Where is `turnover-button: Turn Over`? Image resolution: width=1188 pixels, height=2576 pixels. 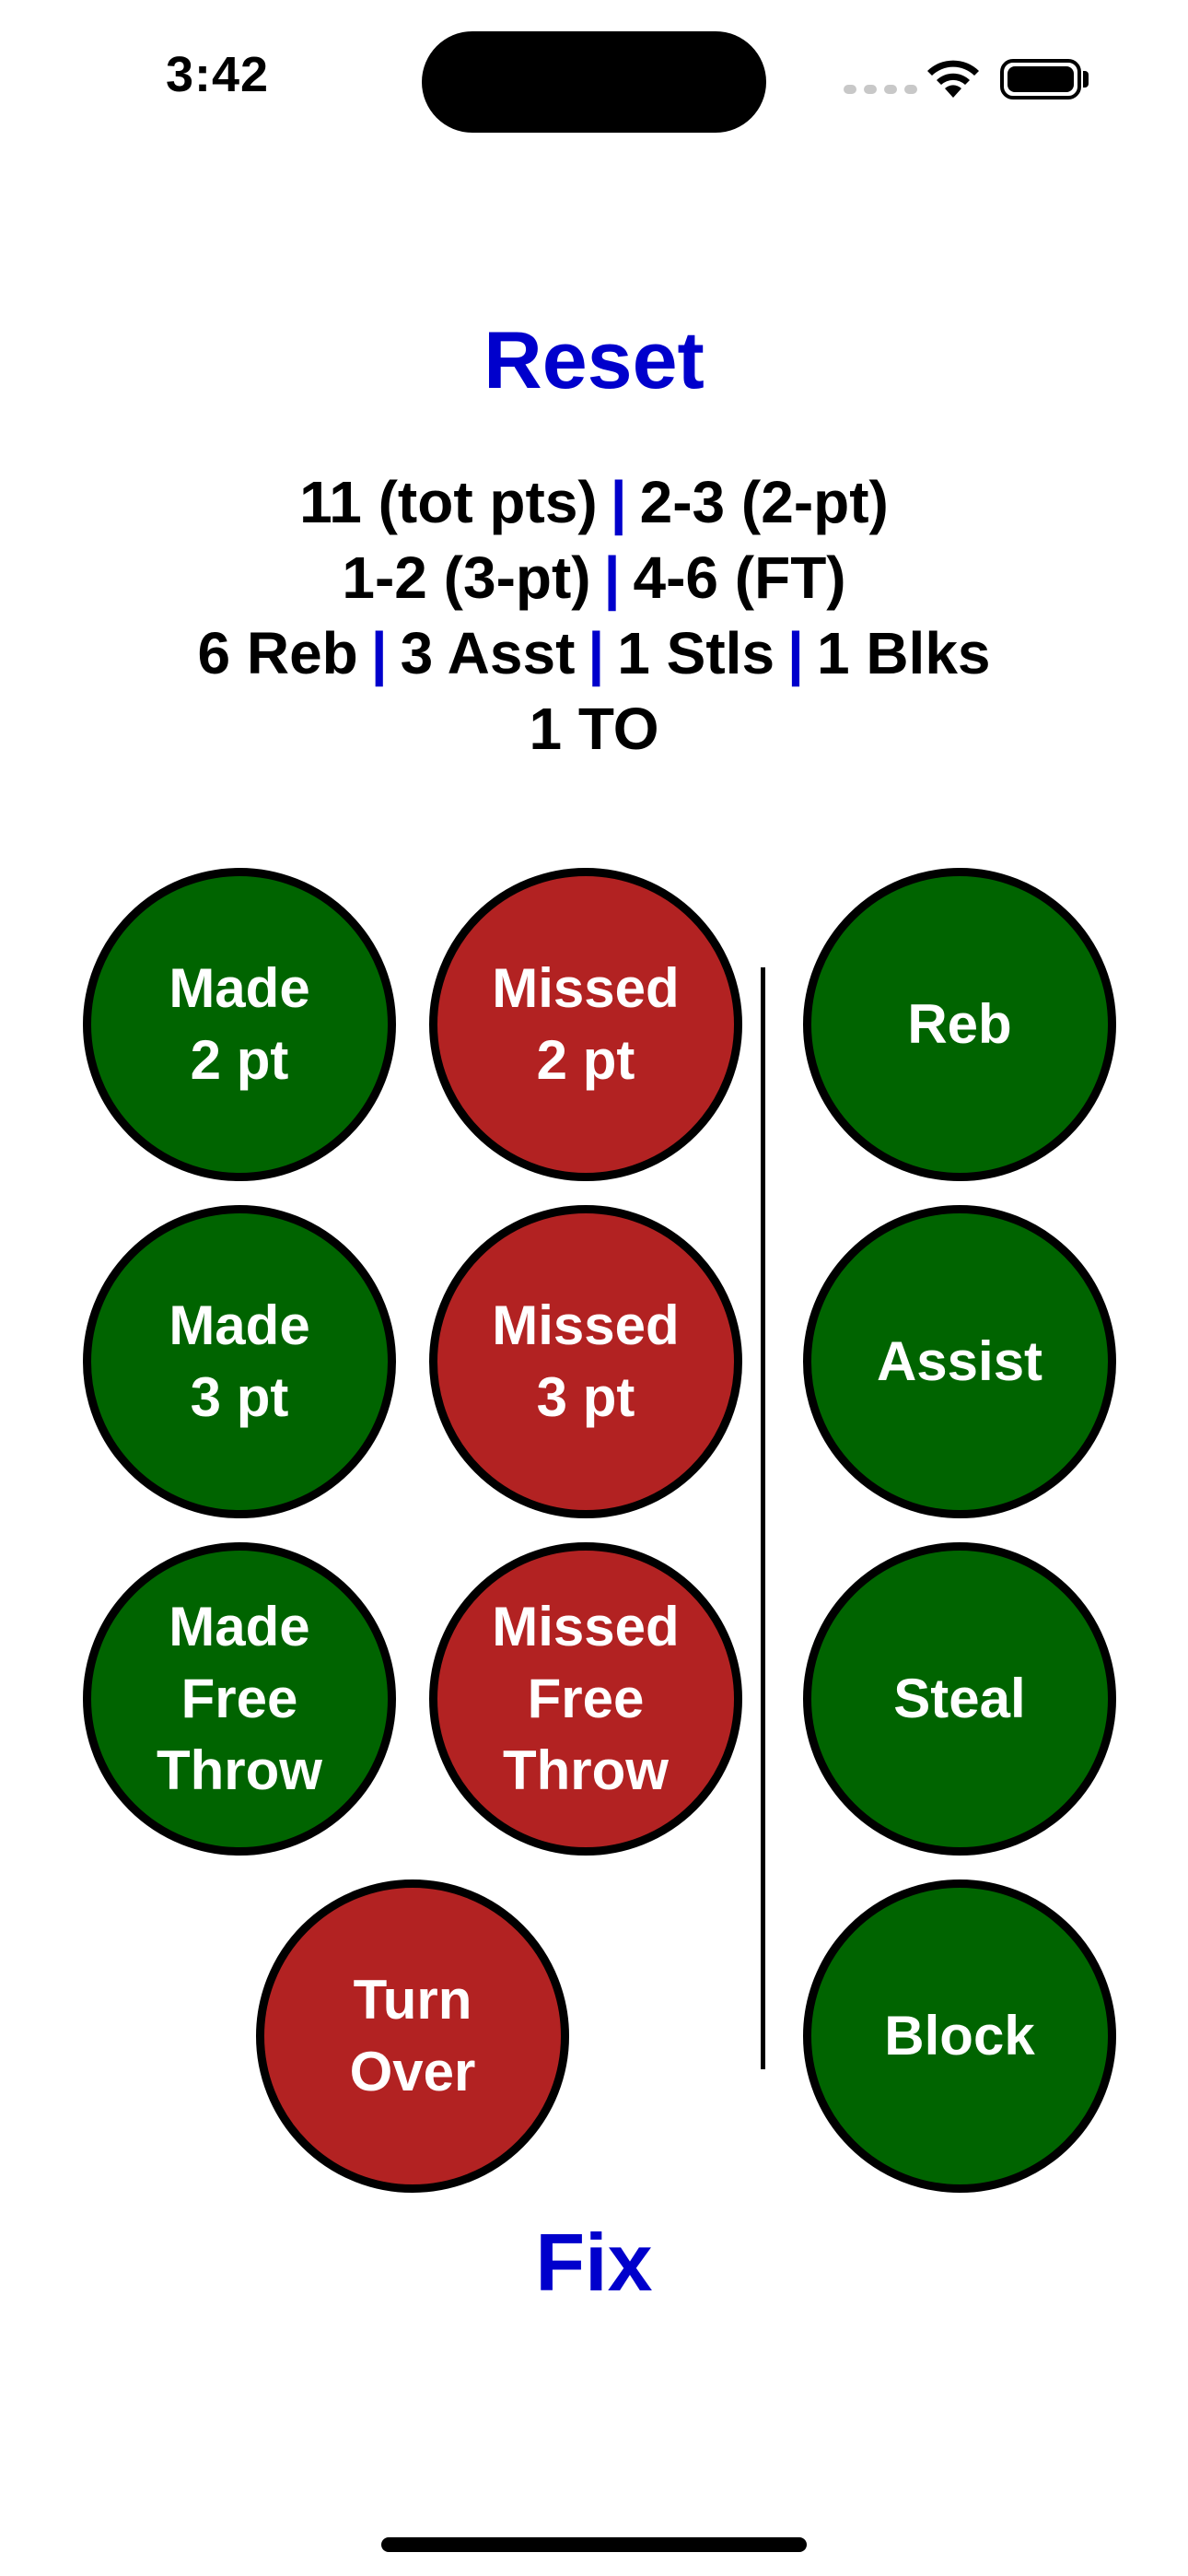 turnover-button: Turn Over is located at coordinates (412, 2036).